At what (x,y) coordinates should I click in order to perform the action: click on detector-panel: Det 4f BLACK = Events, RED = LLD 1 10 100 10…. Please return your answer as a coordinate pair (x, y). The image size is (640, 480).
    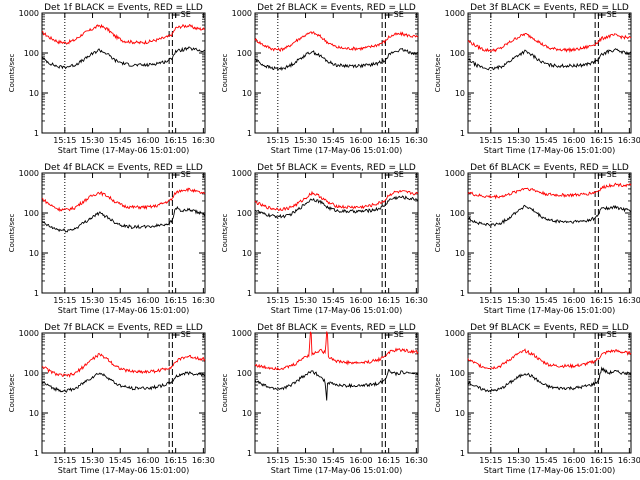
    Looking at the image, I should click on (107, 240).